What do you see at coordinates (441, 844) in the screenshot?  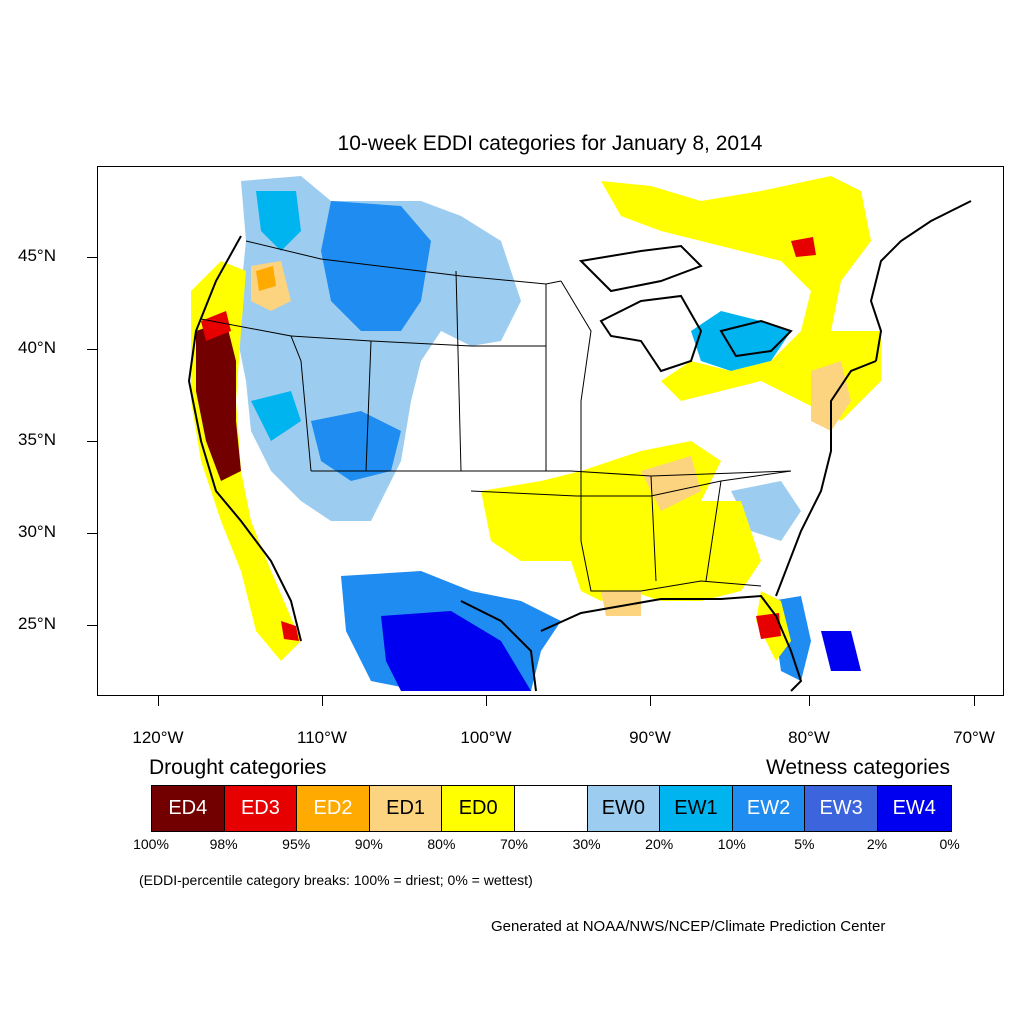 I see `percentile-label: 80%` at bounding box center [441, 844].